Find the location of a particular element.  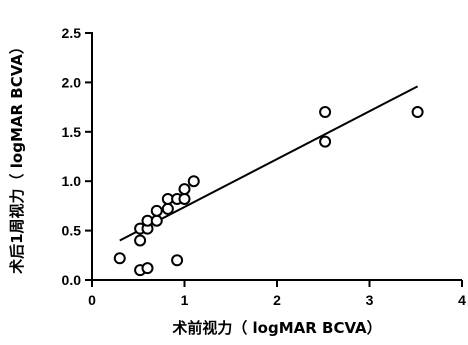

y-tick-label: 0.0 is located at coordinates (72, 280).